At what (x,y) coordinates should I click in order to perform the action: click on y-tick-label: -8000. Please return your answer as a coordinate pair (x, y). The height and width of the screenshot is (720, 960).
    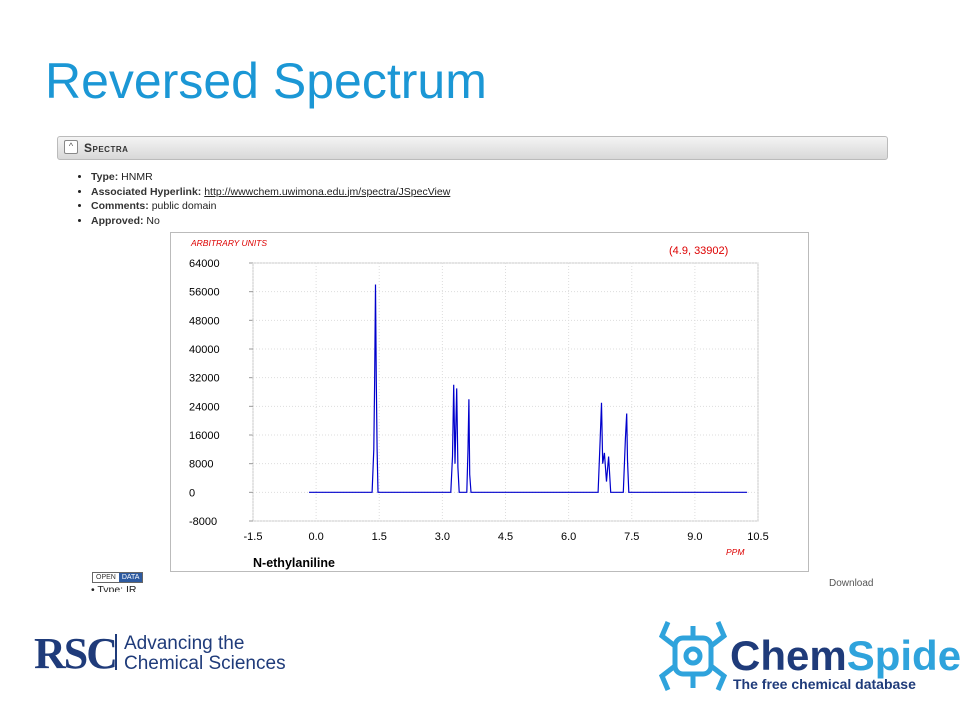
    Looking at the image, I should click on (203, 522).